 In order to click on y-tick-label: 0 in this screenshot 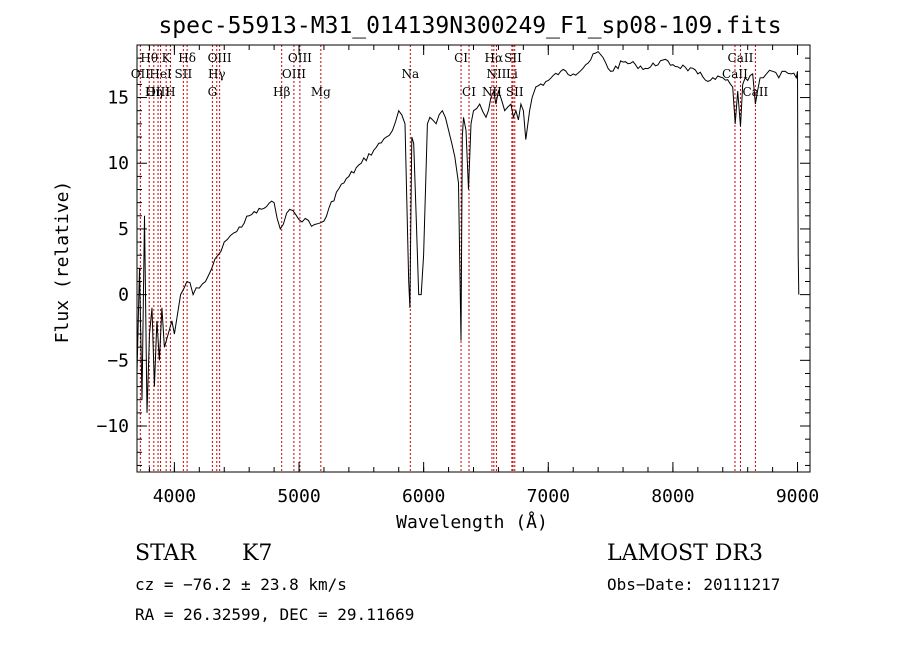, I will do `click(123, 295)`.